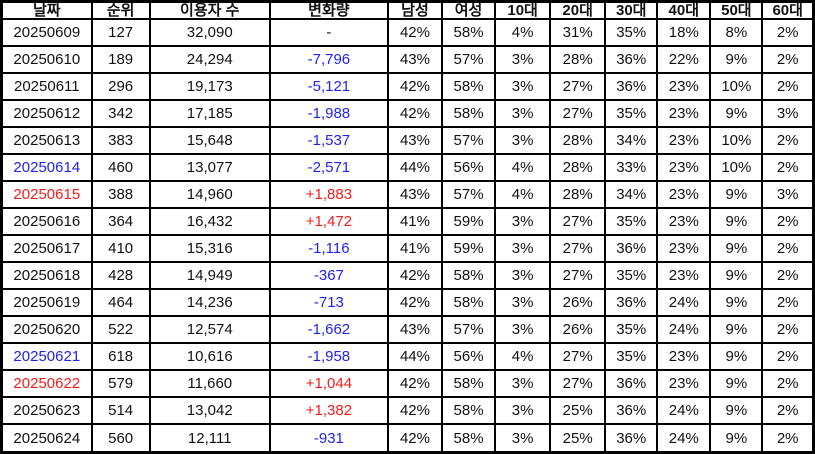 This screenshot has height=454, width=815. What do you see at coordinates (328, 438) in the screenshot?
I see `cell-change: -931` at bounding box center [328, 438].